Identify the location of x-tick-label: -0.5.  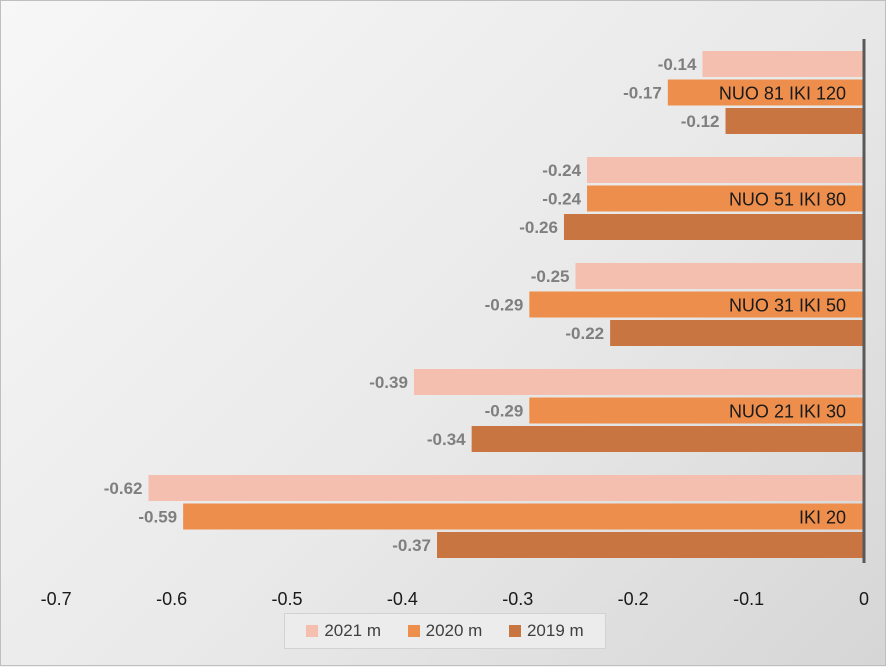
(286, 599).